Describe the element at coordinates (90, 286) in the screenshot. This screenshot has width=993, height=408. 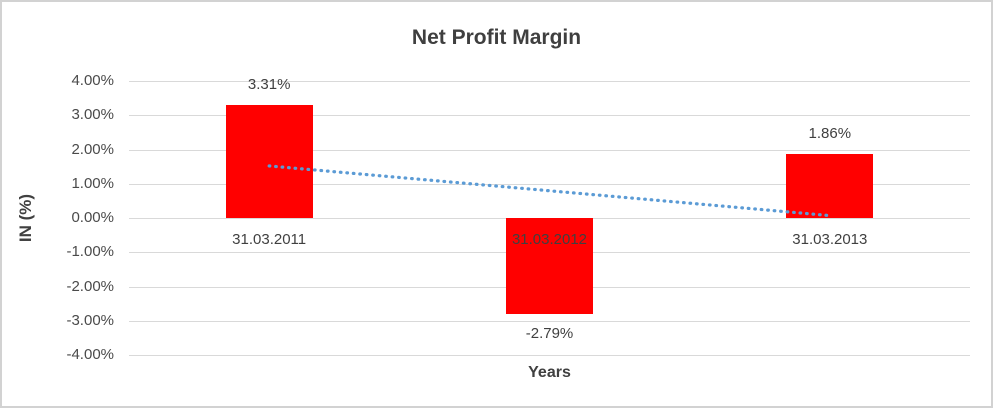
I see `y-axis-tick-label: -2.00%` at that location.